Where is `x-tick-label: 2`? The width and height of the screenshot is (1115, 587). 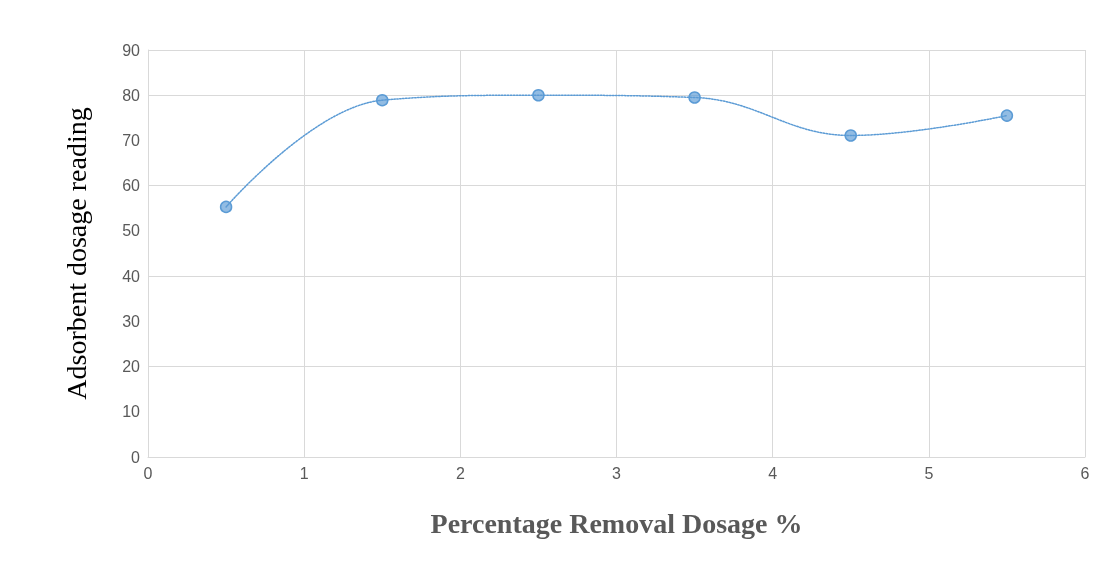
x-tick-label: 2 is located at coordinates (460, 473).